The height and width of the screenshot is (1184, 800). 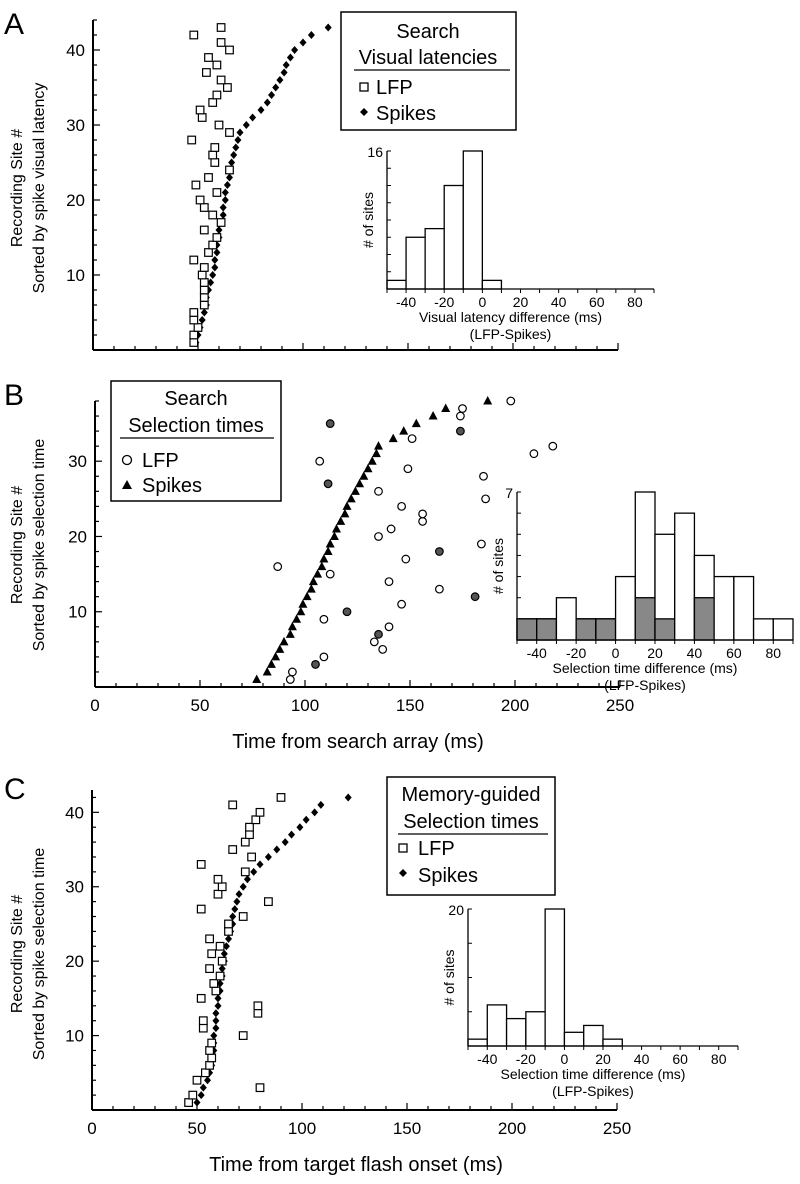 I want to click on inset-x-tick-label: 40, so click(x=642, y=1059).